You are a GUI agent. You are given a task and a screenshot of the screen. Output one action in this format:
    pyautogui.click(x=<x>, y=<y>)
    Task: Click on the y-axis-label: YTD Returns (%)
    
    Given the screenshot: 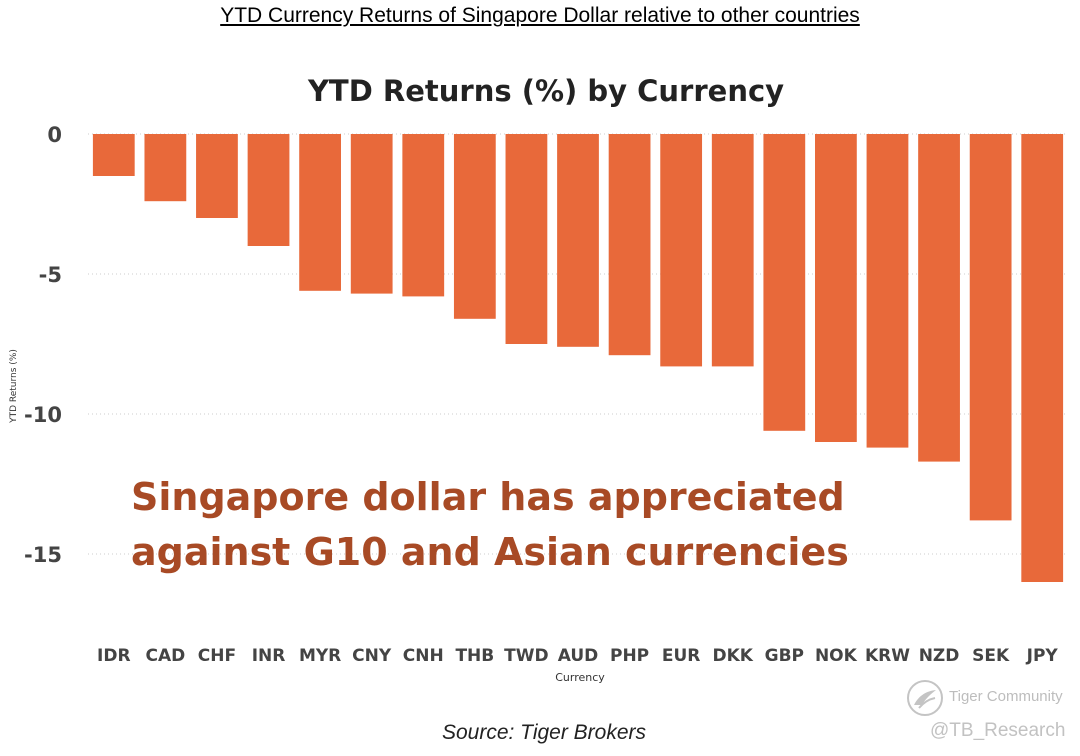 What is the action you would take?
    pyautogui.click(x=14, y=386)
    